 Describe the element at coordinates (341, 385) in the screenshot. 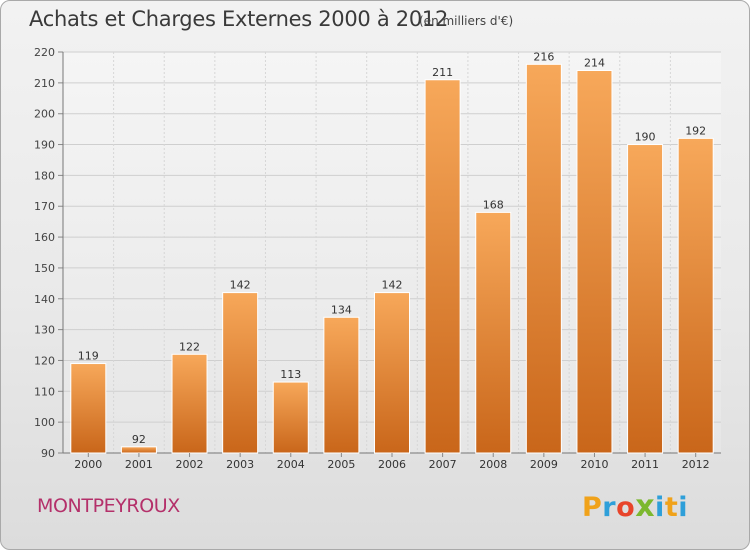

I see `bar-2005` at that location.